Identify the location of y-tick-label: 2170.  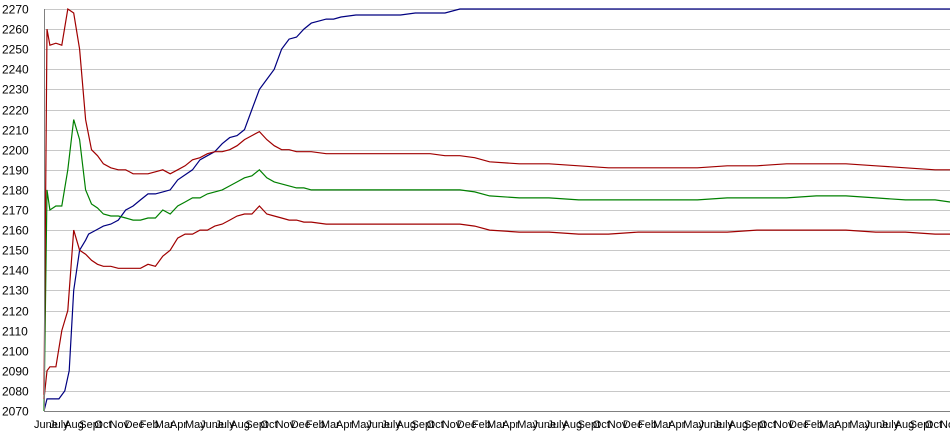
(15, 211).